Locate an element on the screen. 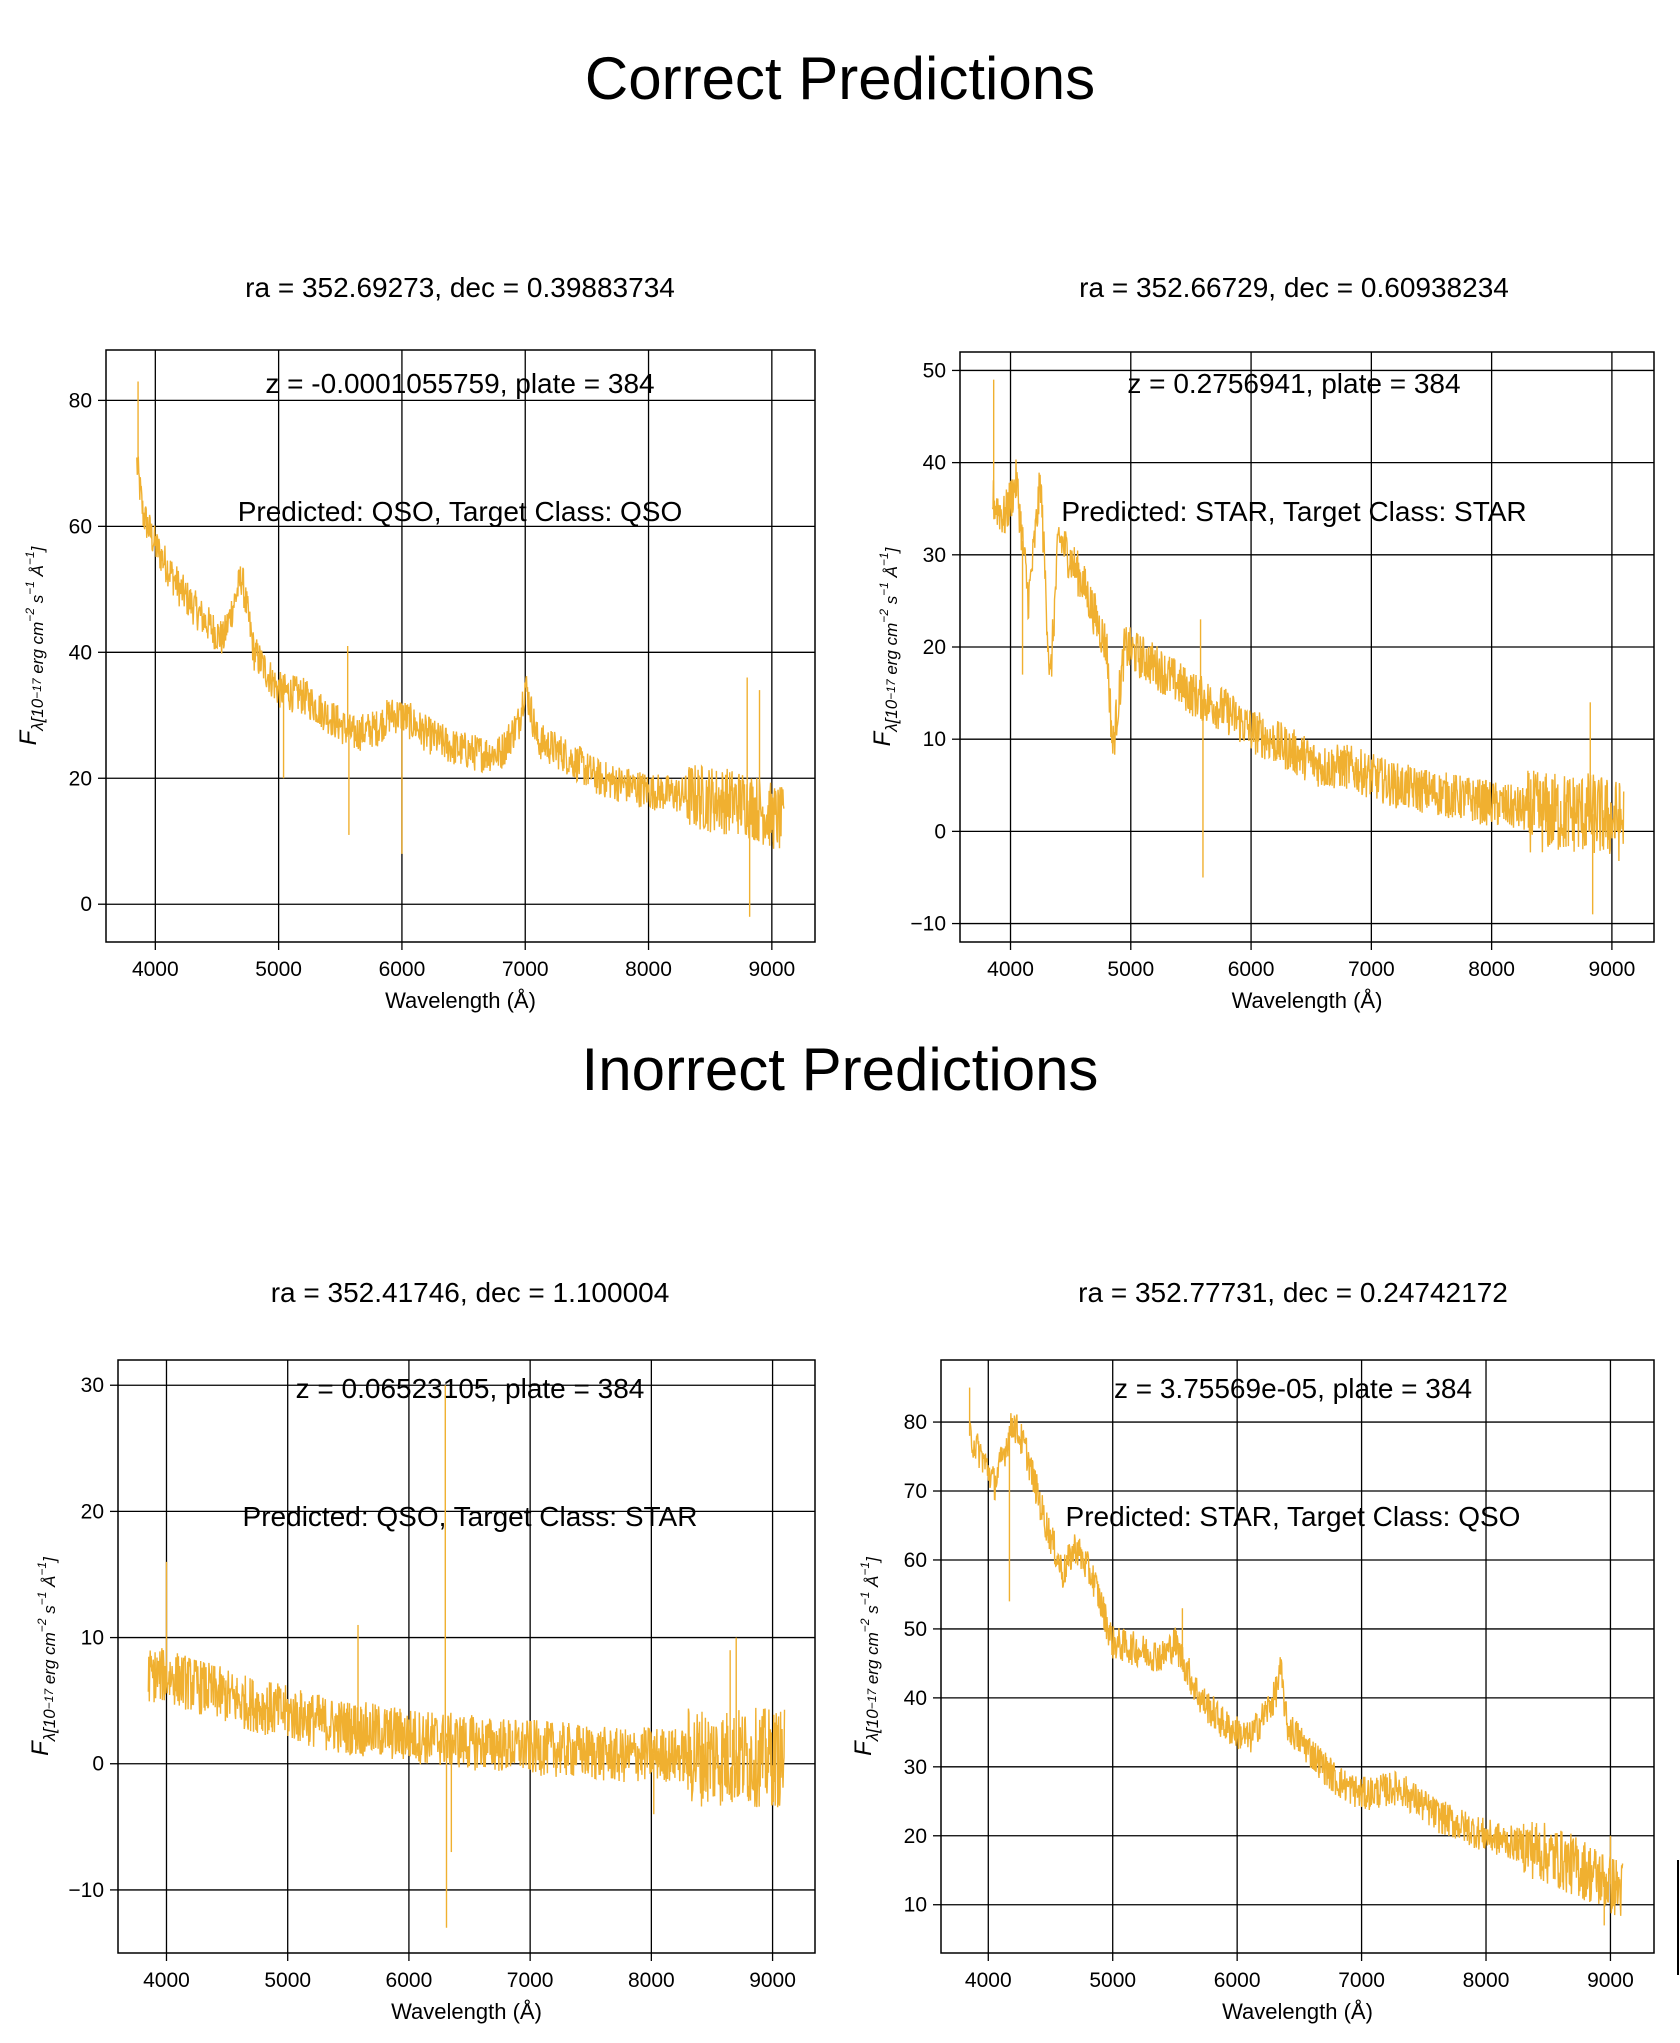  panel-coords: ra = 352.41746, dec = 1.100004 is located at coordinates (470, 1292).